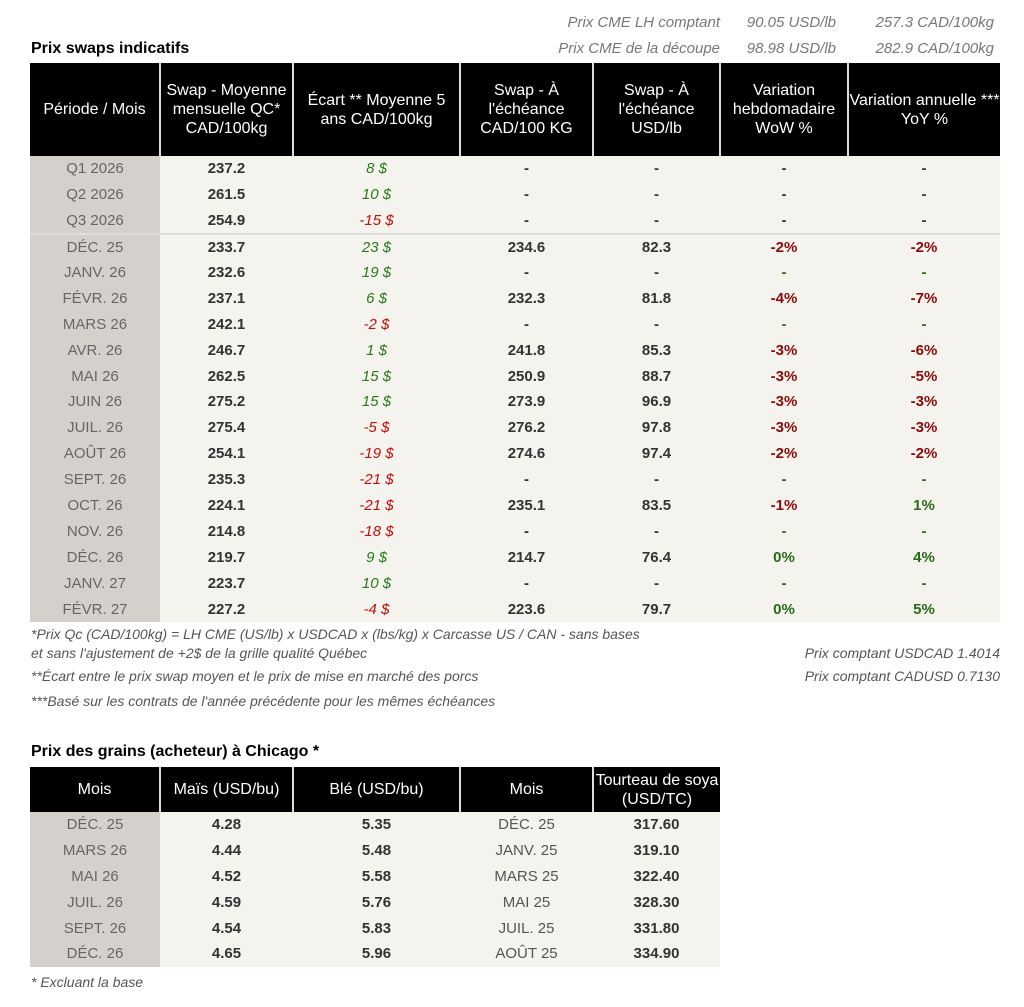 This screenshot has height=1007, width=1024. What do you see at coordinates (656, 453) in the screenshot?
I see `swap-usd-cell: 97.4` at bounding box center [656, 453].